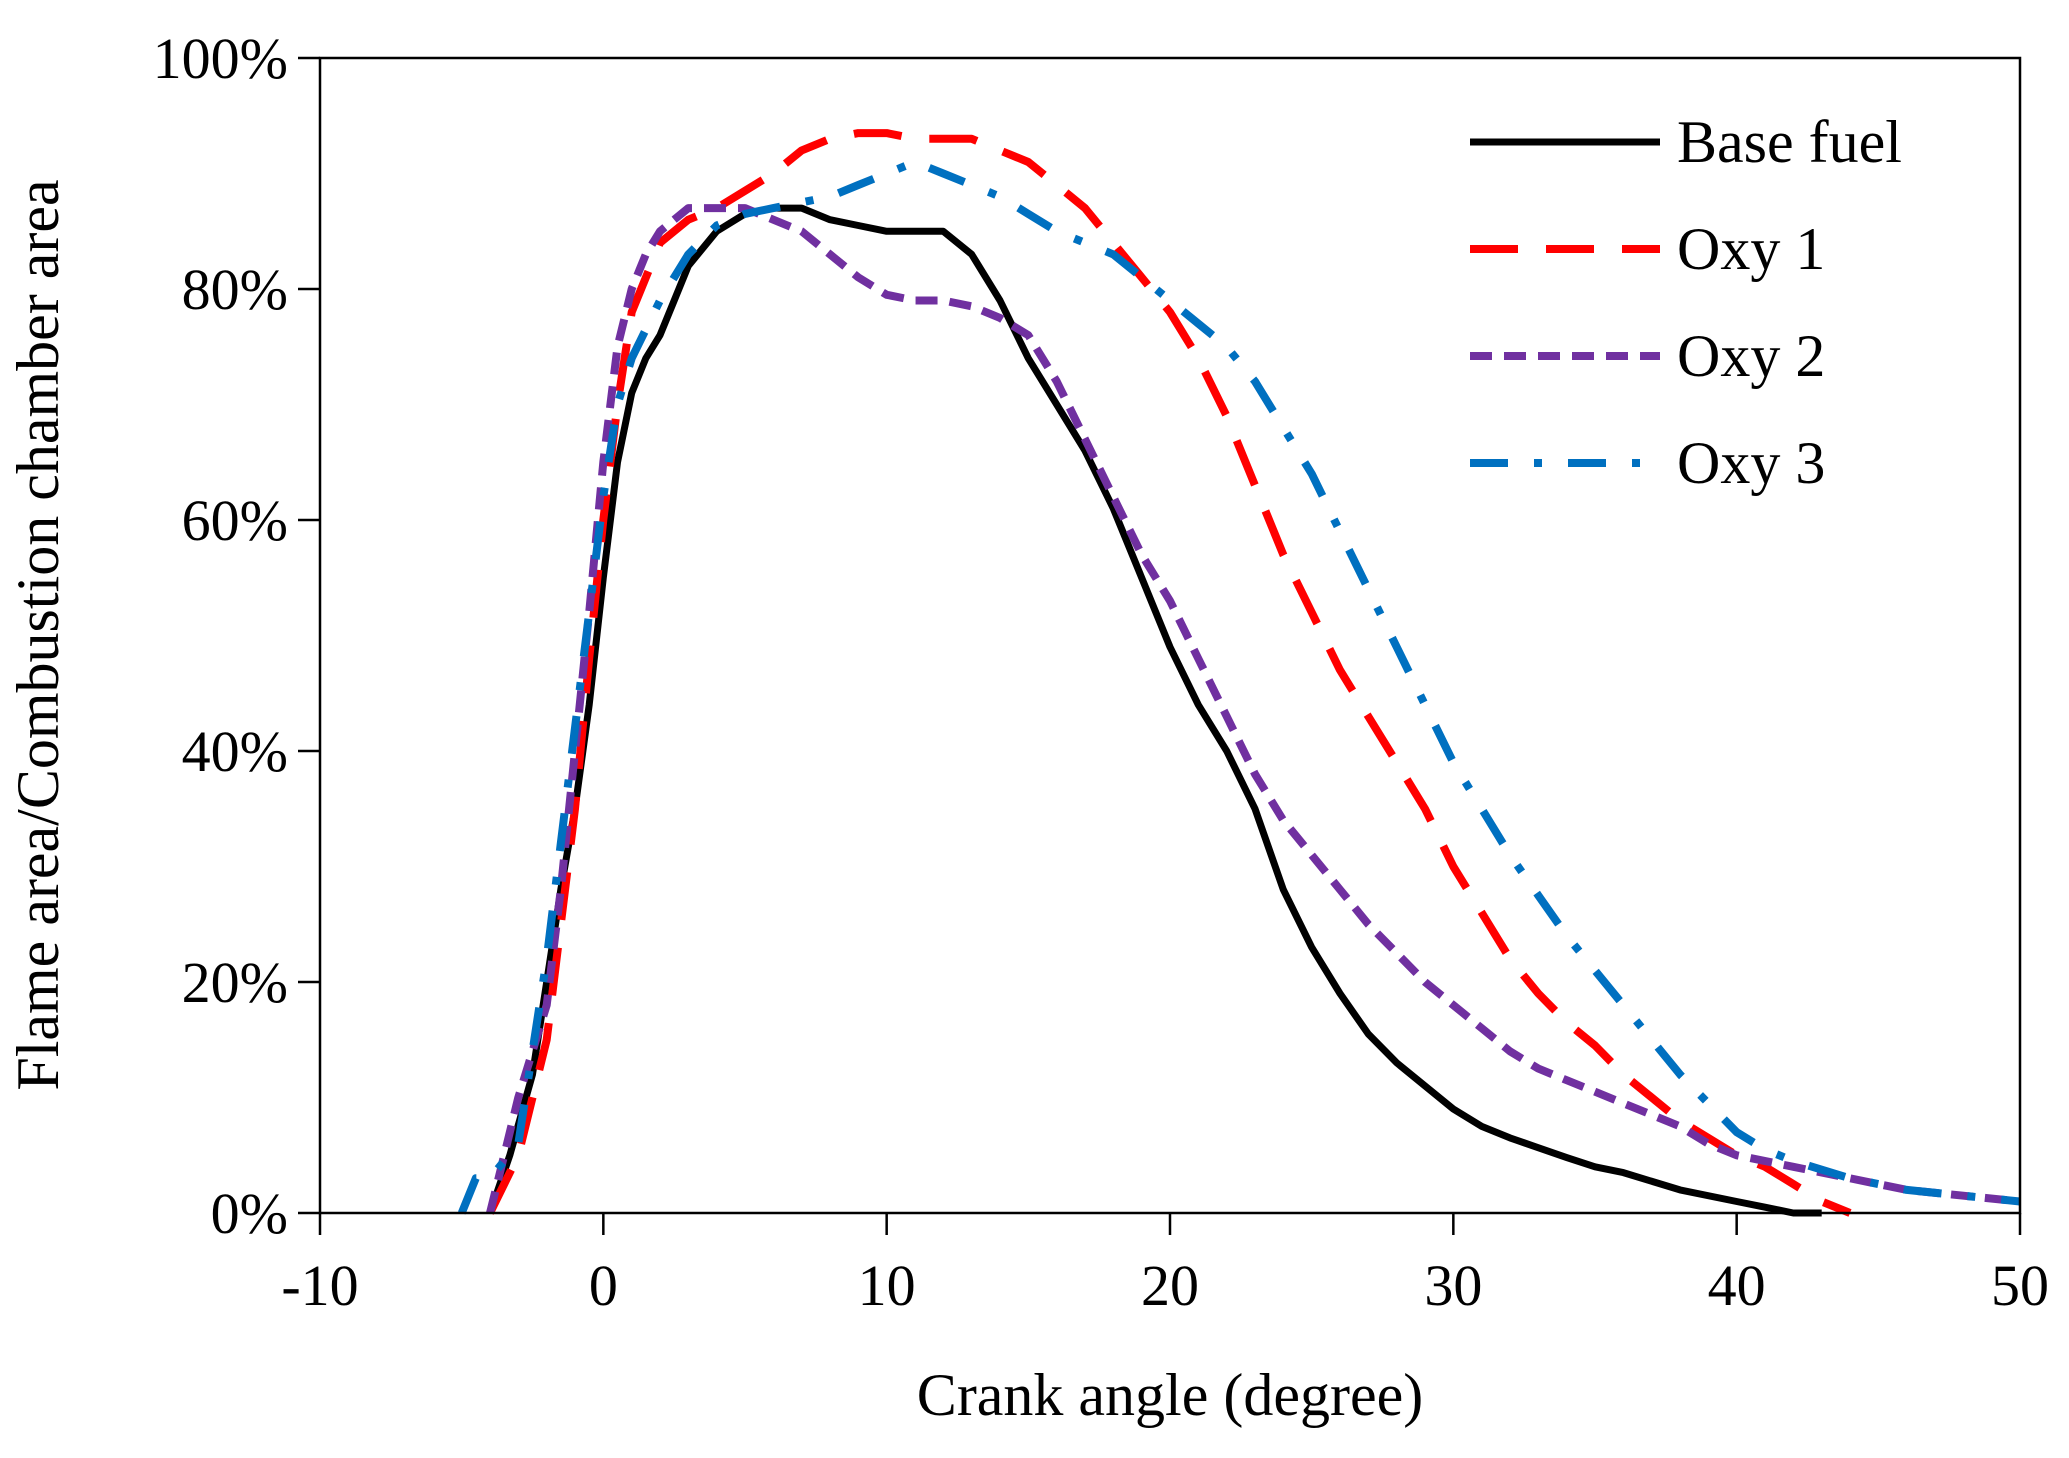 The image size is (2069, 1458). What do you see at coordinates (1170, 1395) in the screenshot?
I see `x-axis-title: Crank angle (degree)` at bounding box center [1170, 1395].